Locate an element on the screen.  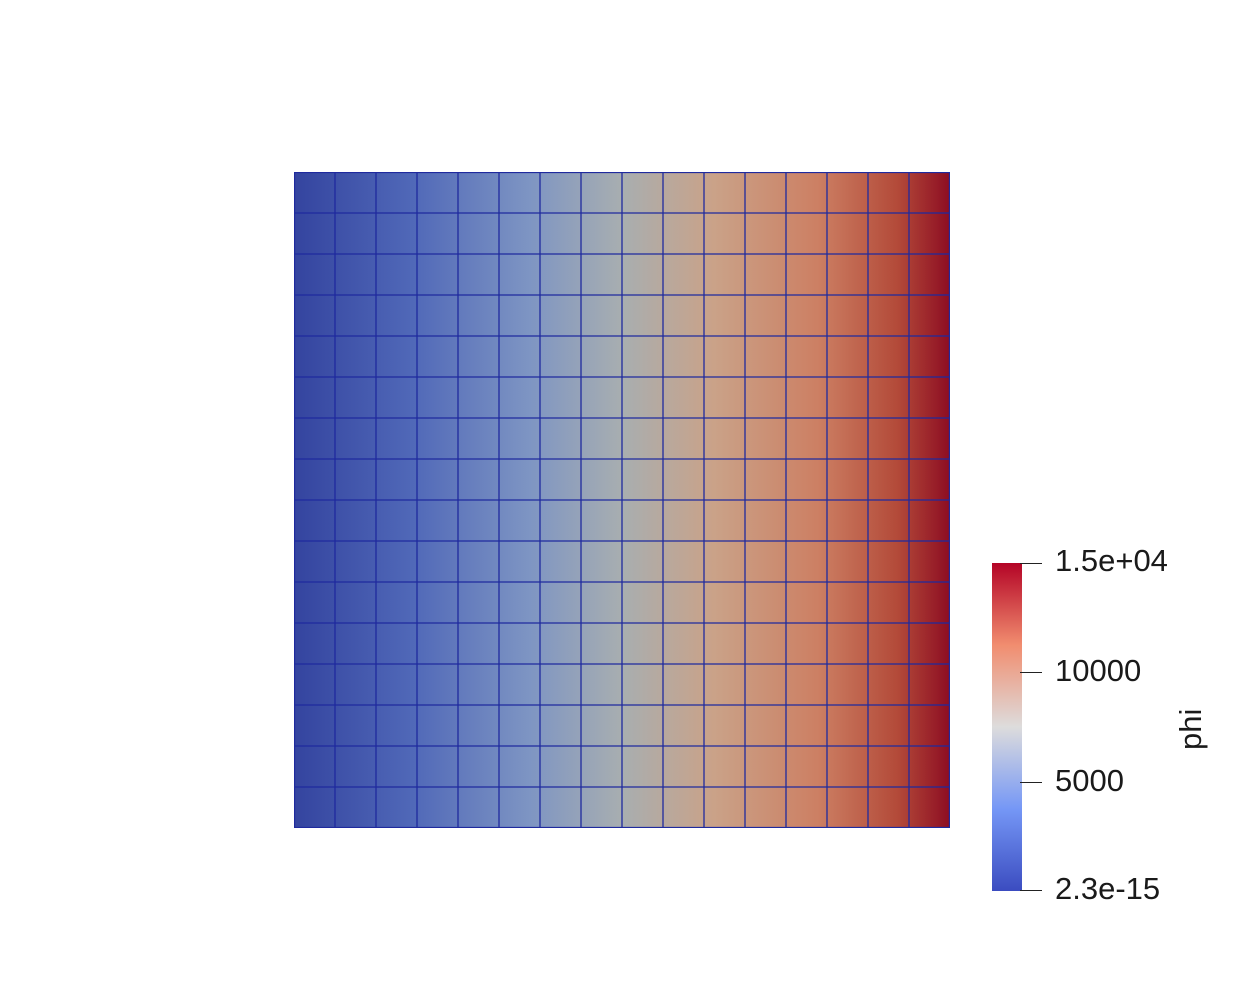
colorbar-gradient is located at coordinates (1007, 727).